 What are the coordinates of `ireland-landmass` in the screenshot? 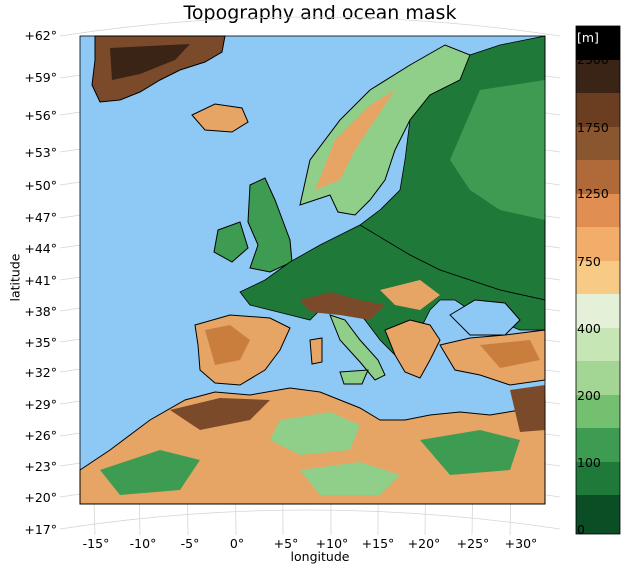 It's located at (231, 242).